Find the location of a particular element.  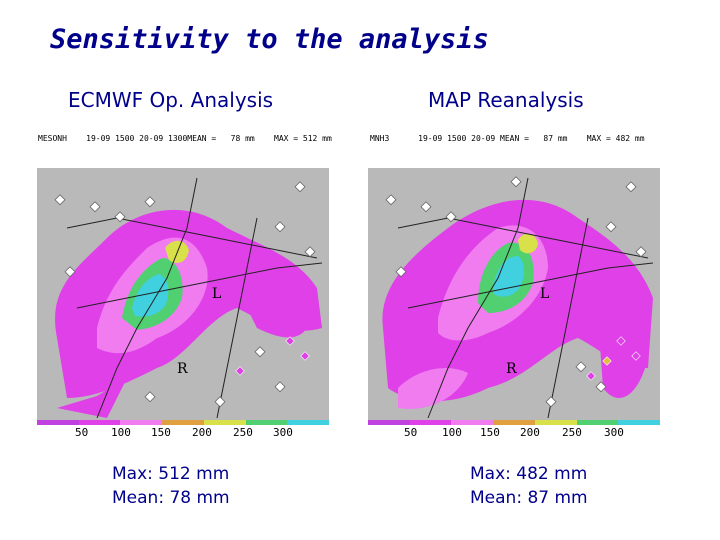

right-panel-heading: MAP Reanalysis is located at coordinates (506, 100).